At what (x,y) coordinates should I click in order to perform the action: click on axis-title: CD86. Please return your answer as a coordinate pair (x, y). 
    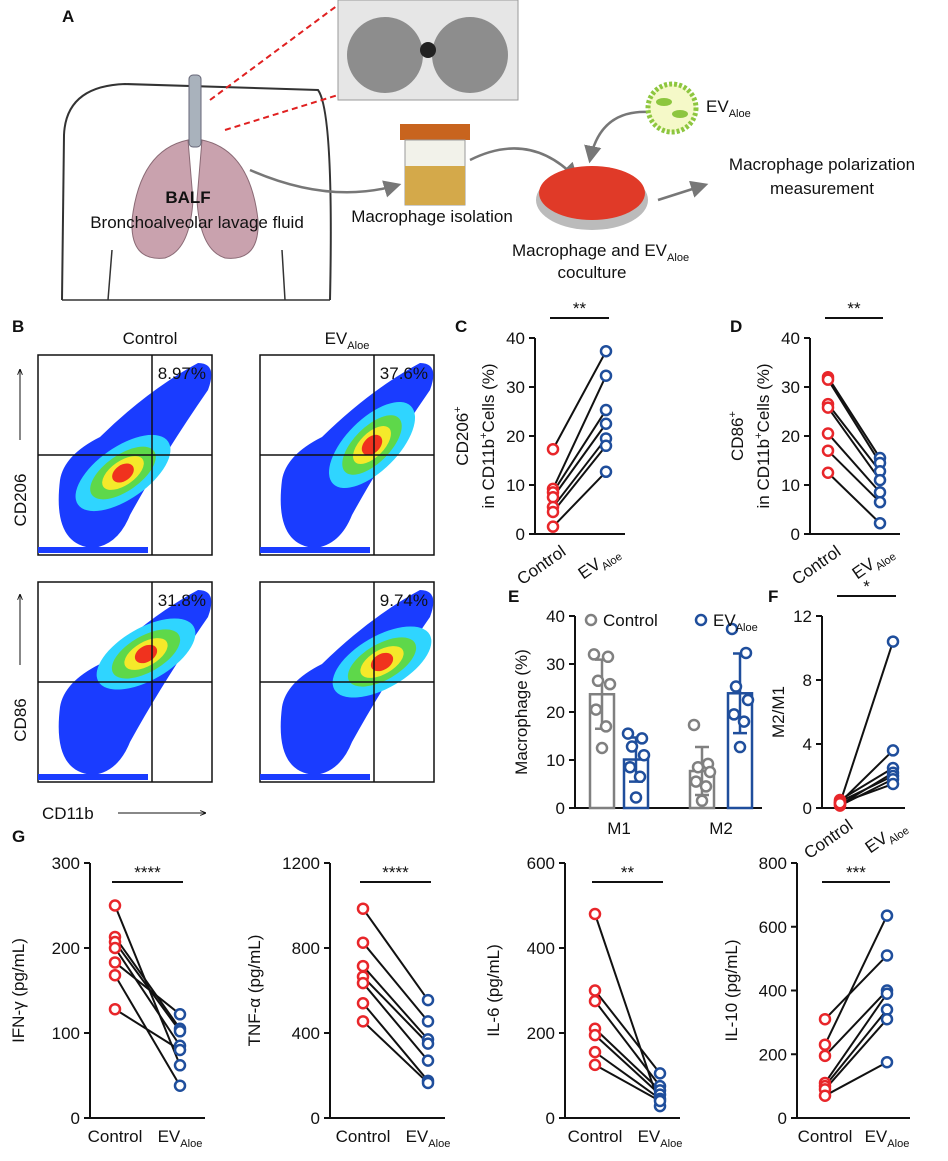
    Looking at the image, I should click on (20, 719).